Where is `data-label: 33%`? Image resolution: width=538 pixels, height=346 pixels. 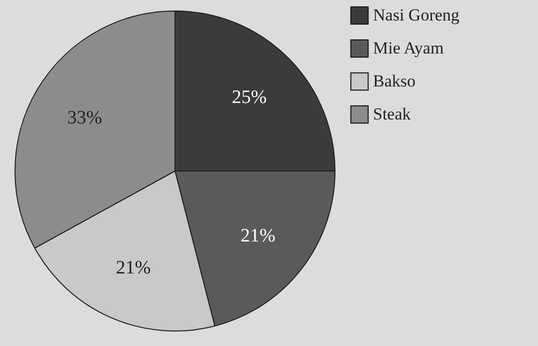
data-label: 33% is located at coordinates (84, 118).